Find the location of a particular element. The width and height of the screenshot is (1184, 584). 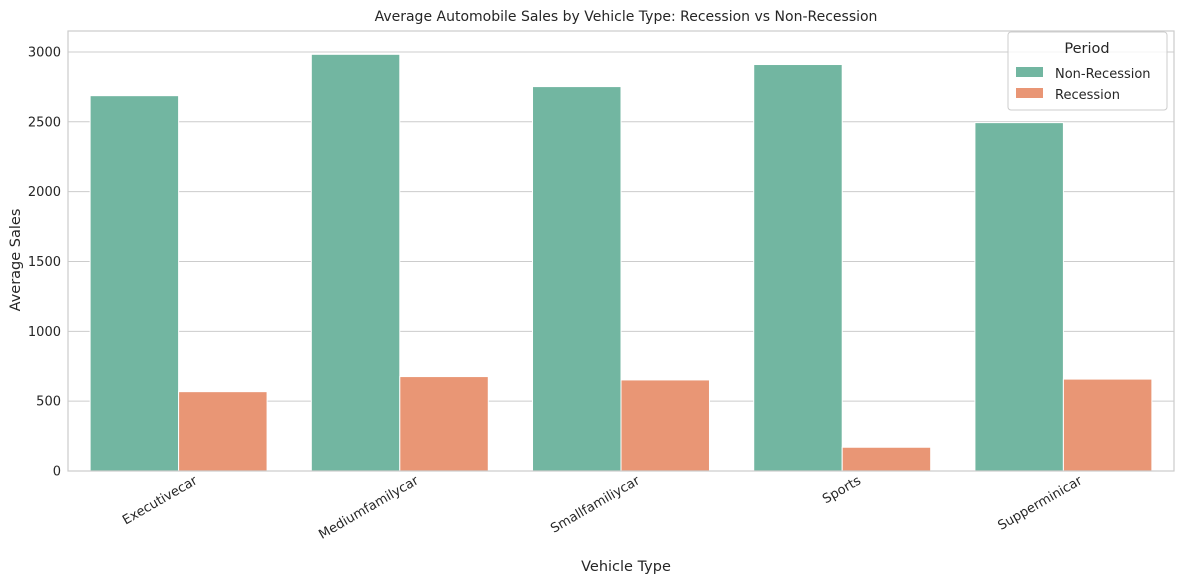

bar-non-recession-sports is located at coordinates (798, 268).